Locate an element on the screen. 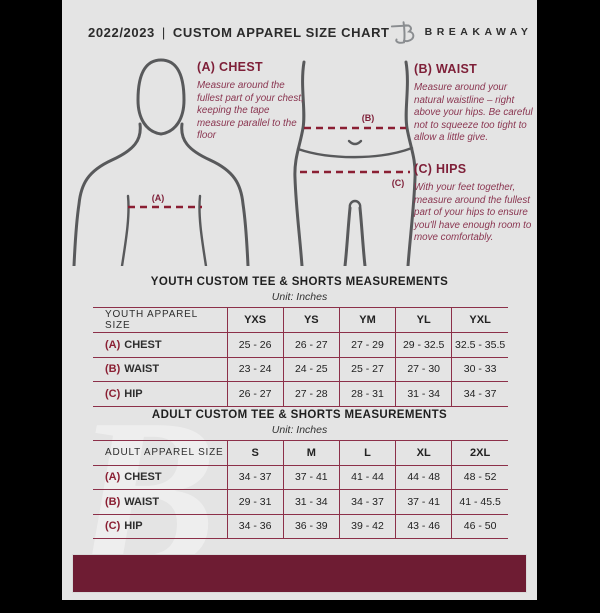 The height and width of the screenshot is (613, 600). head-outline is located at coordinates (161, 97).